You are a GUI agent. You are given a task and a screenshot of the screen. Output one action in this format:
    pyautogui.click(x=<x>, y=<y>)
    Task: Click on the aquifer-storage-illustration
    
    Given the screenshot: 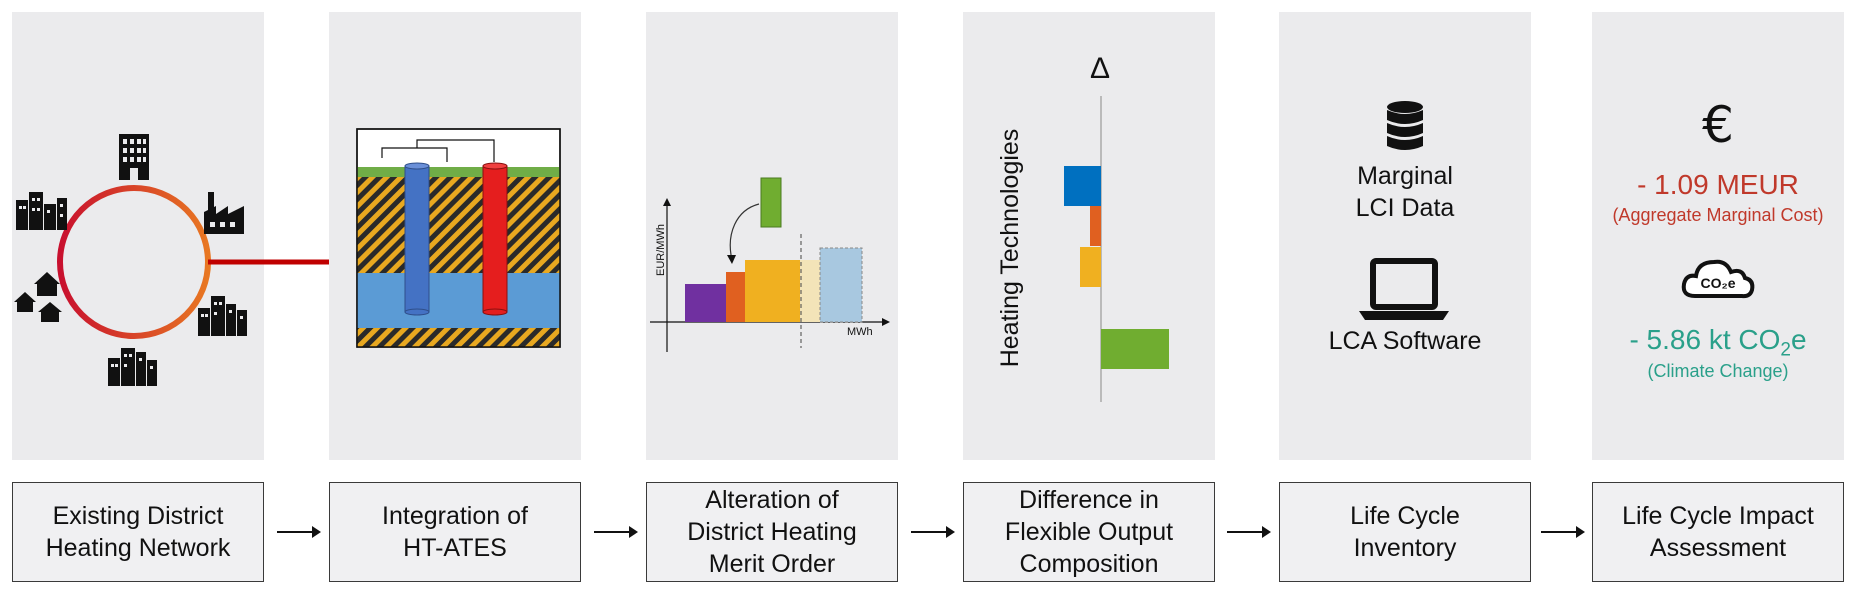 What is the action you would take?
    pyautogui.click(x=458, y=238)
    